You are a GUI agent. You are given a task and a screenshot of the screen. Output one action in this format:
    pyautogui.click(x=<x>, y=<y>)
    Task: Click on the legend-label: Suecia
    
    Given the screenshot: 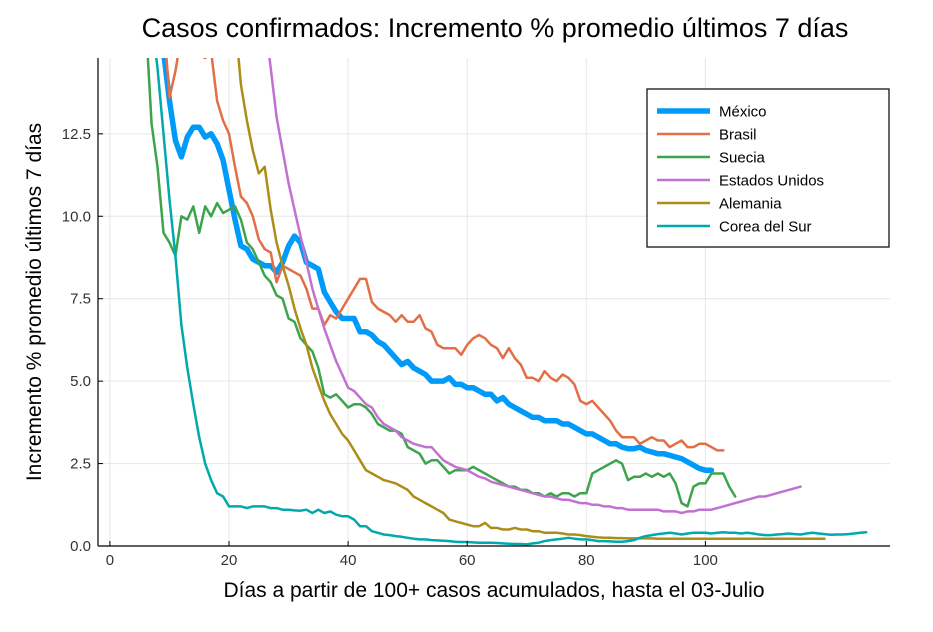 What is the action you would take?
    pyautogui.click(x=742, y=158)
    